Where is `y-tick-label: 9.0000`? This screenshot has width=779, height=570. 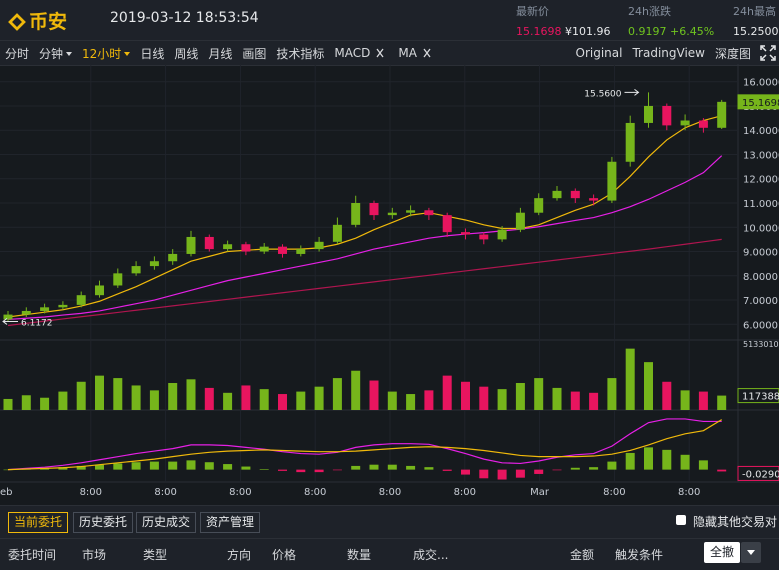
y-tick-label: 9.0000 is located at coordinates (760, 253).